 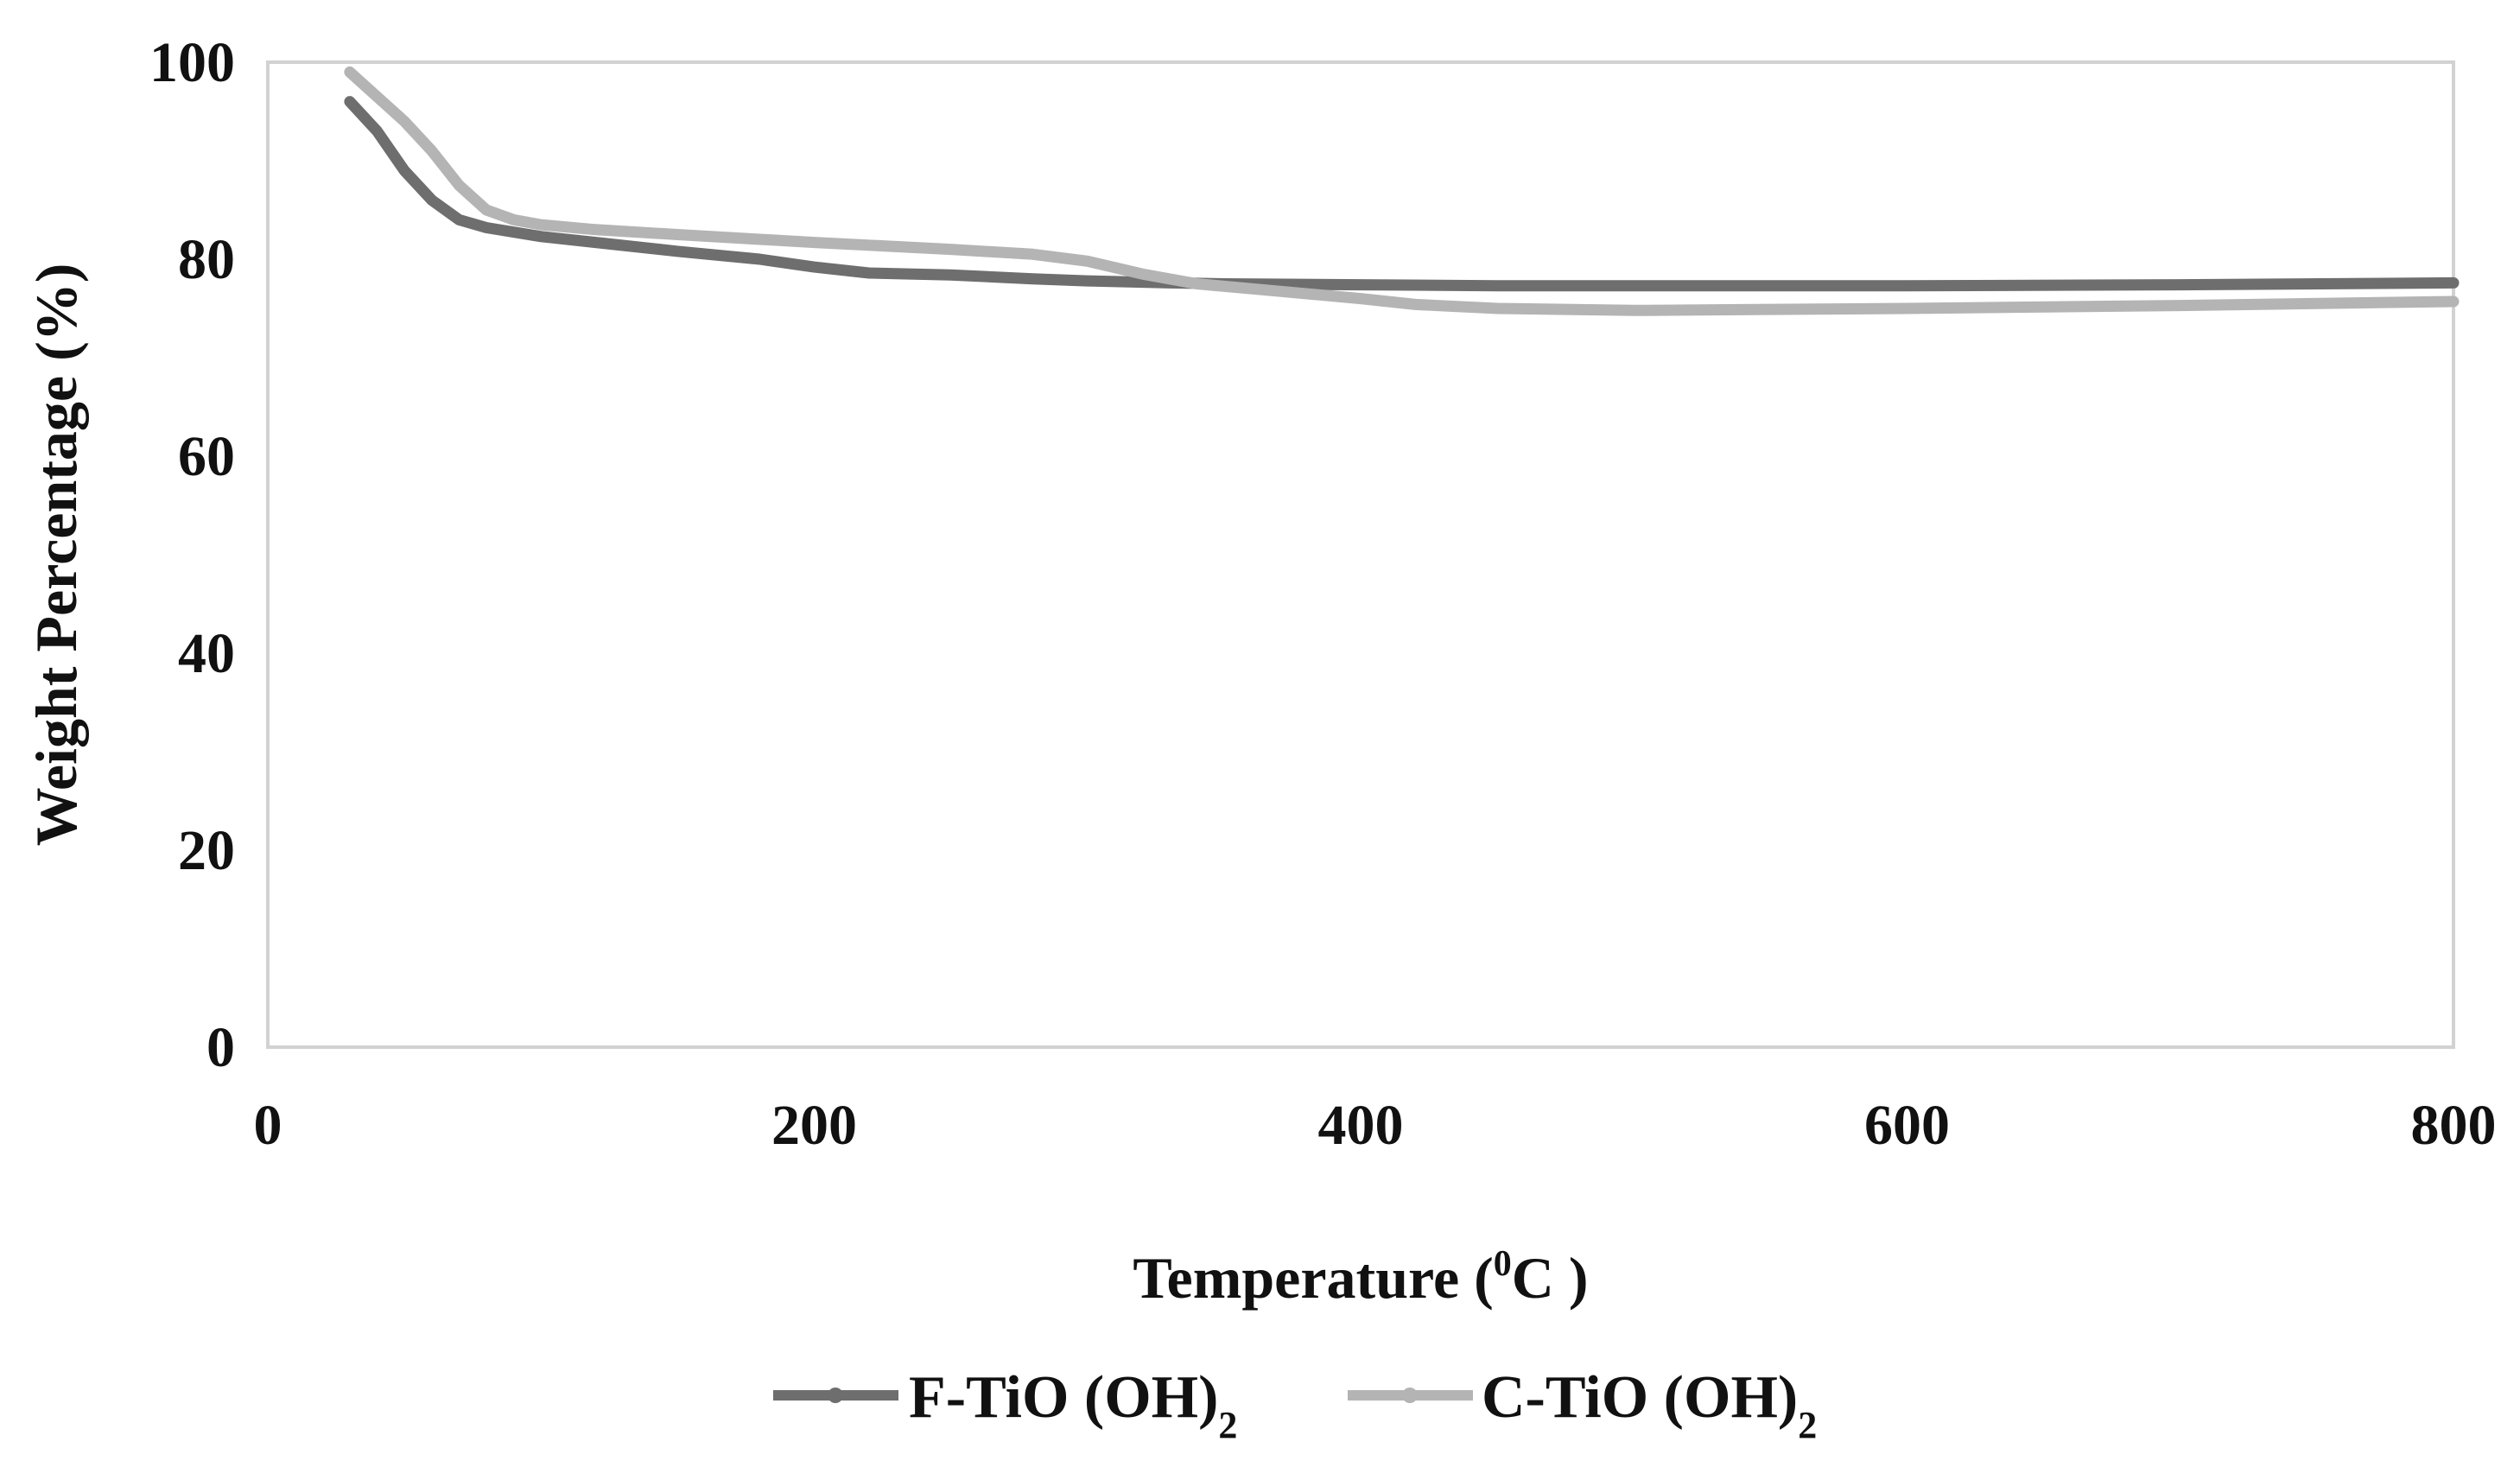 I want to click on x-axis: 0 200 400 600 800, so click(x=1375, y=1125).